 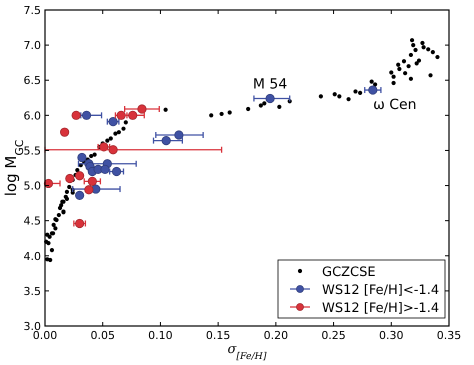 What do you see at coordinates (32, 10) in the screenshot?
I see `y-tick-label: 7.5` at bounding box center [32, 10].